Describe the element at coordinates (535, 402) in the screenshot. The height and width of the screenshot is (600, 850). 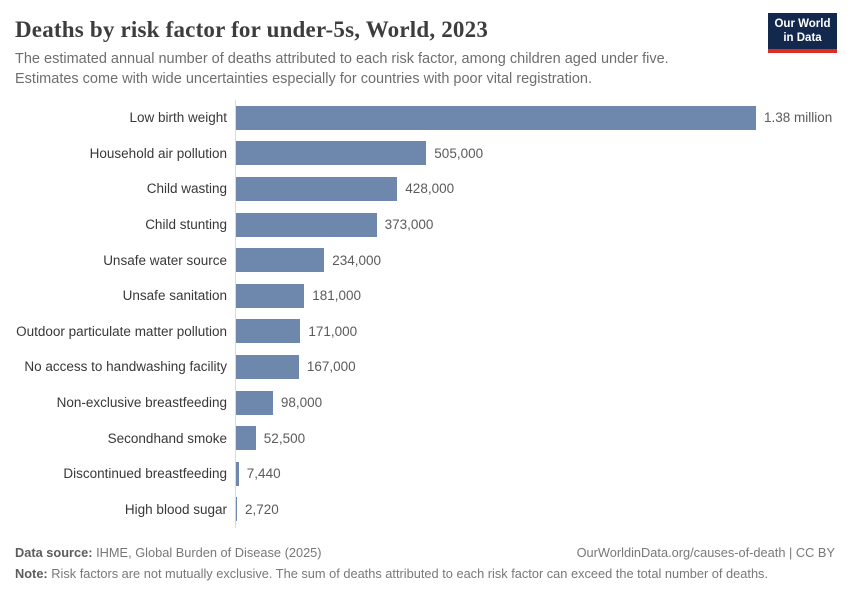
I see `bar-plot-area: 98,000` at that location.